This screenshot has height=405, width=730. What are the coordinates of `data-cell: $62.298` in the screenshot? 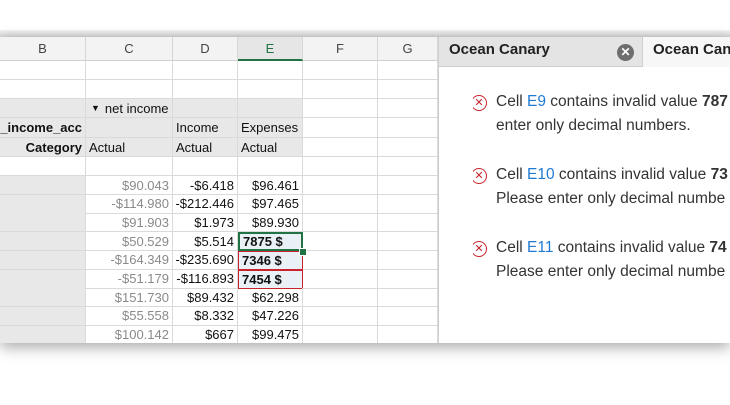 It's located at (270, 298).